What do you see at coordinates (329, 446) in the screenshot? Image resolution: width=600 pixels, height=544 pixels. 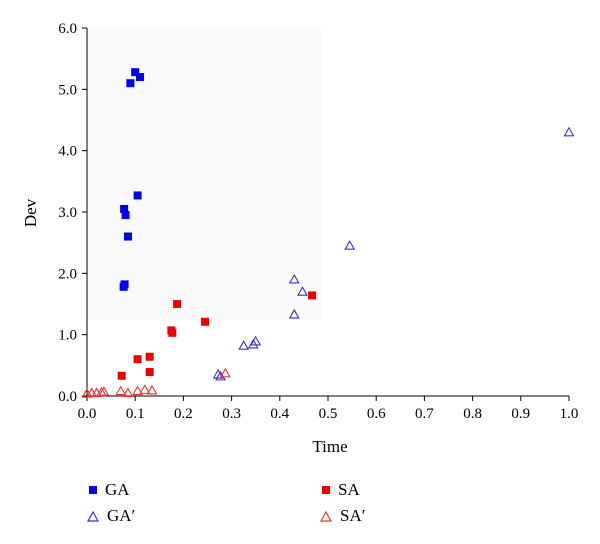 I see `x-axis-label: Time` at bounding box center [329, 446].